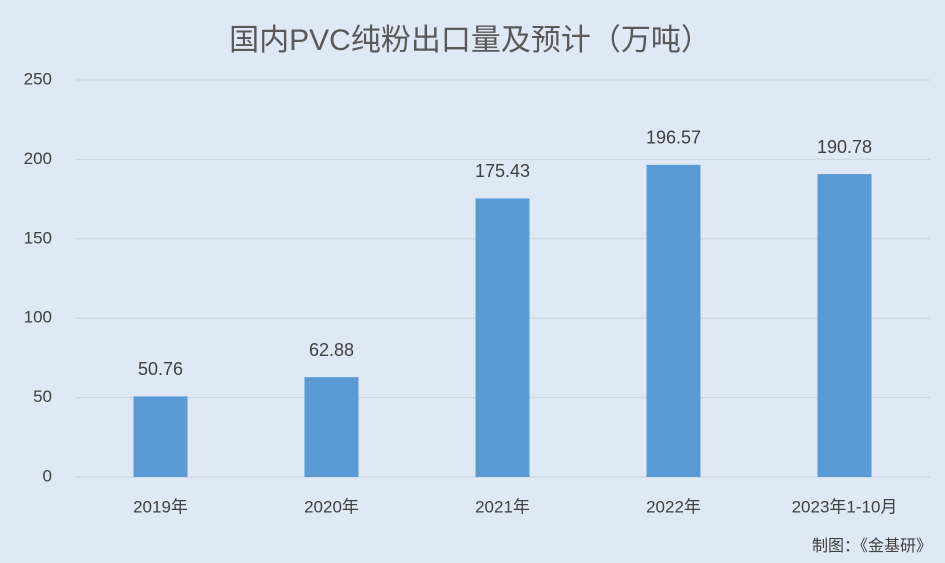  What do you see at coordinates (160, 506) in the screenshot?
I see `x-tick-label: 2019年` at bounding box center [160, 506].